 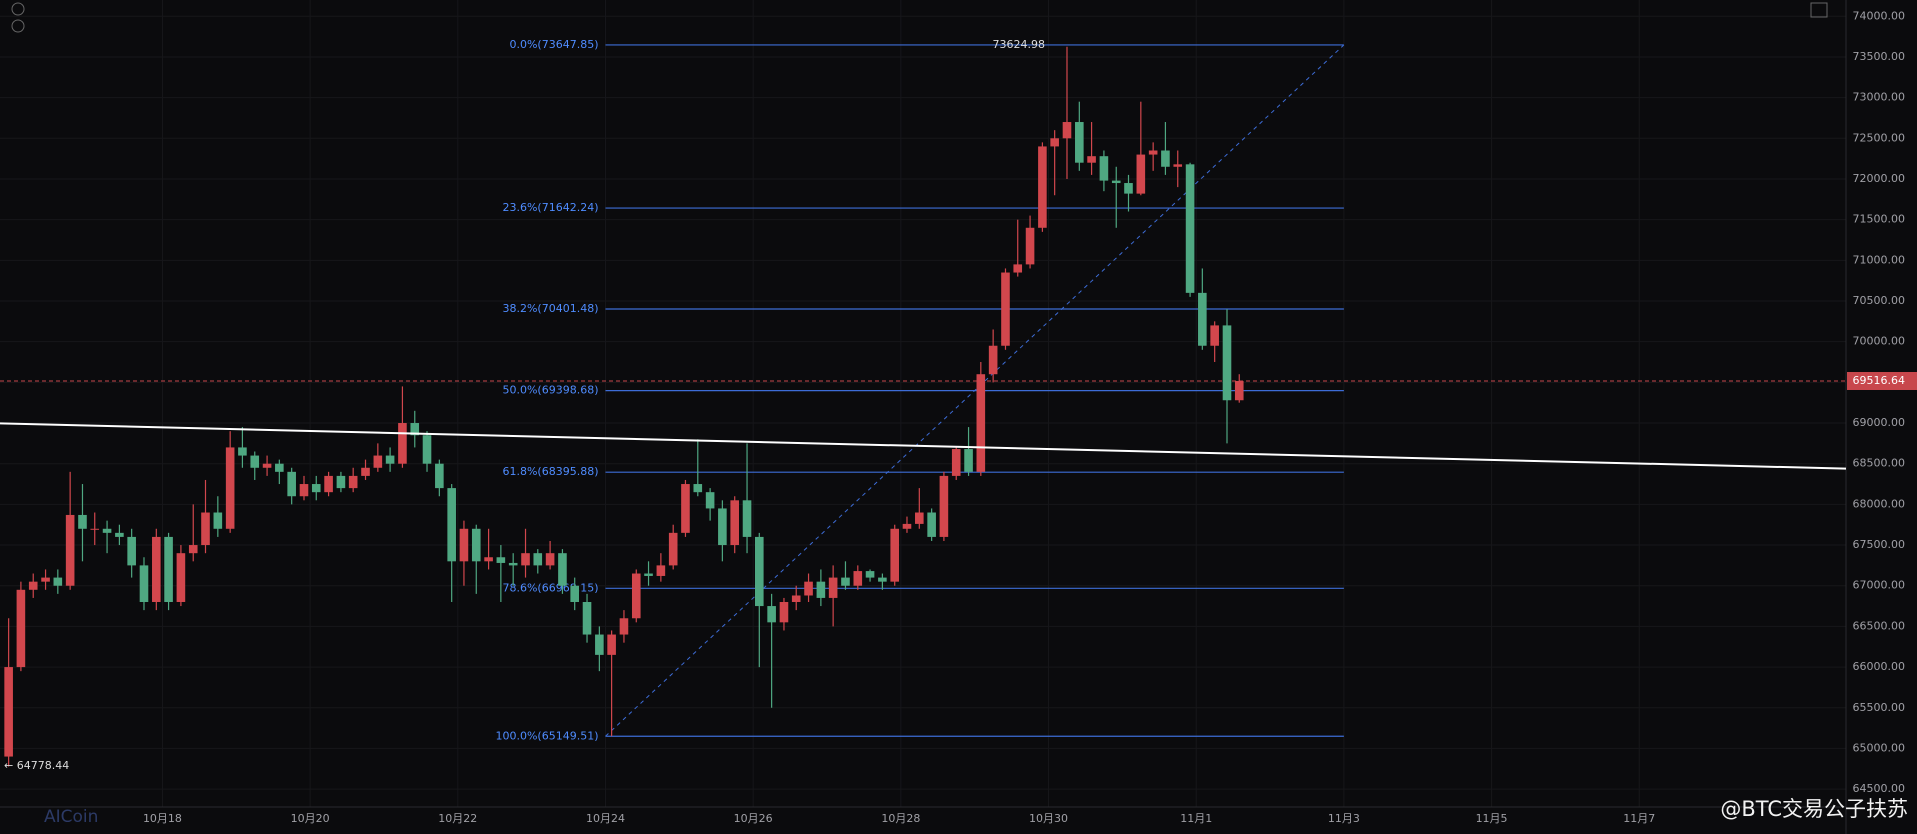 I want to click on fib-label: 50.0%(69398.68), so click(x=550, y=390).